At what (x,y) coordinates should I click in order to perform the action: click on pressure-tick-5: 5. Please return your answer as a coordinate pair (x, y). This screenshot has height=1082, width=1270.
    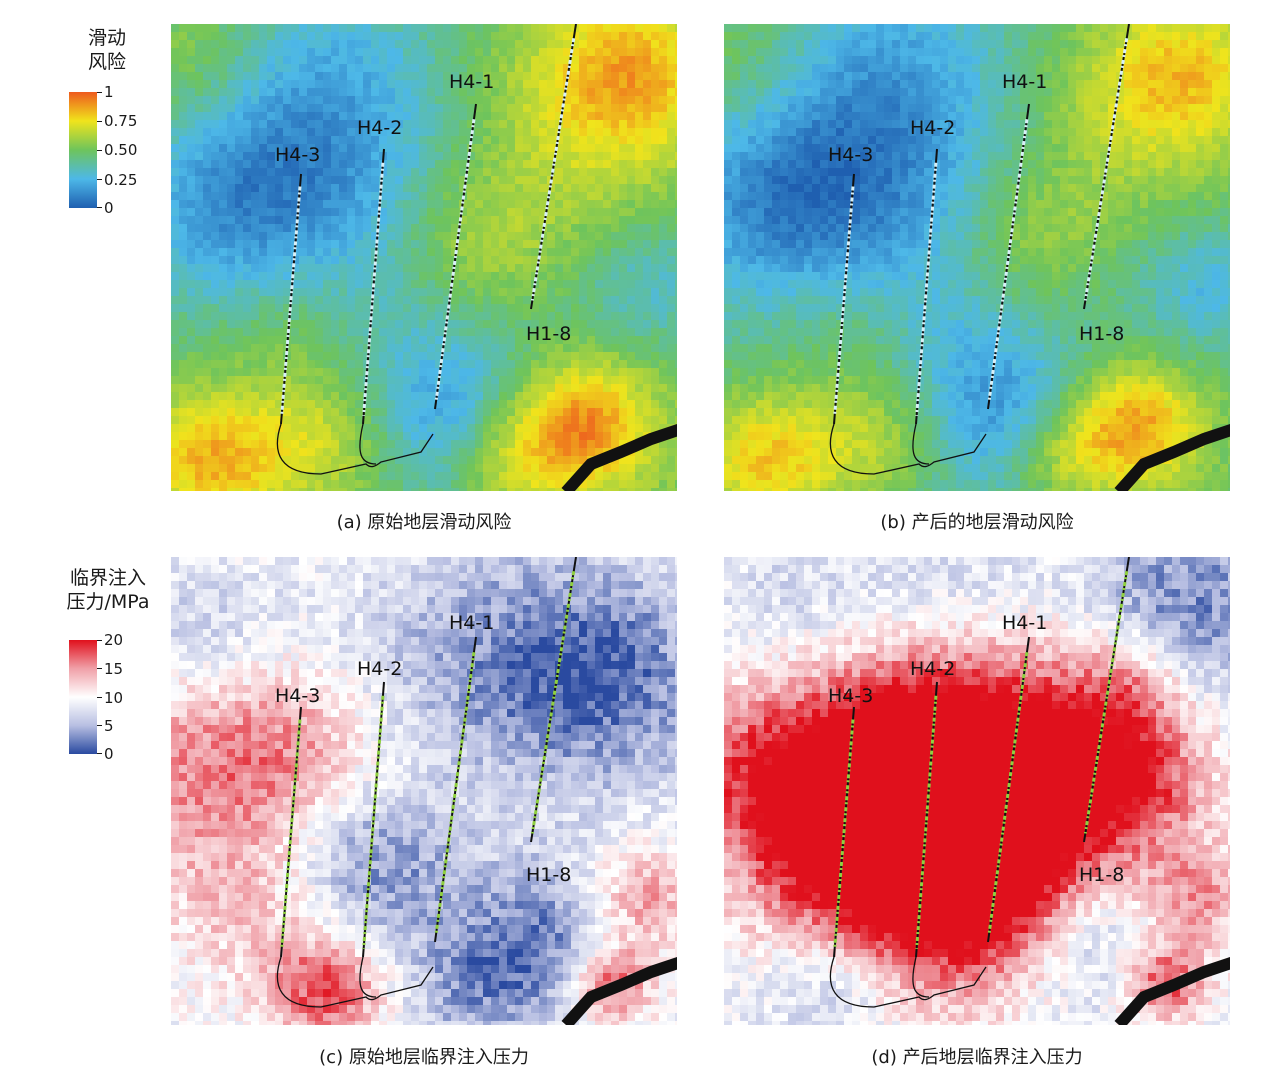
    Looking at the image, I should click on (109, 726).